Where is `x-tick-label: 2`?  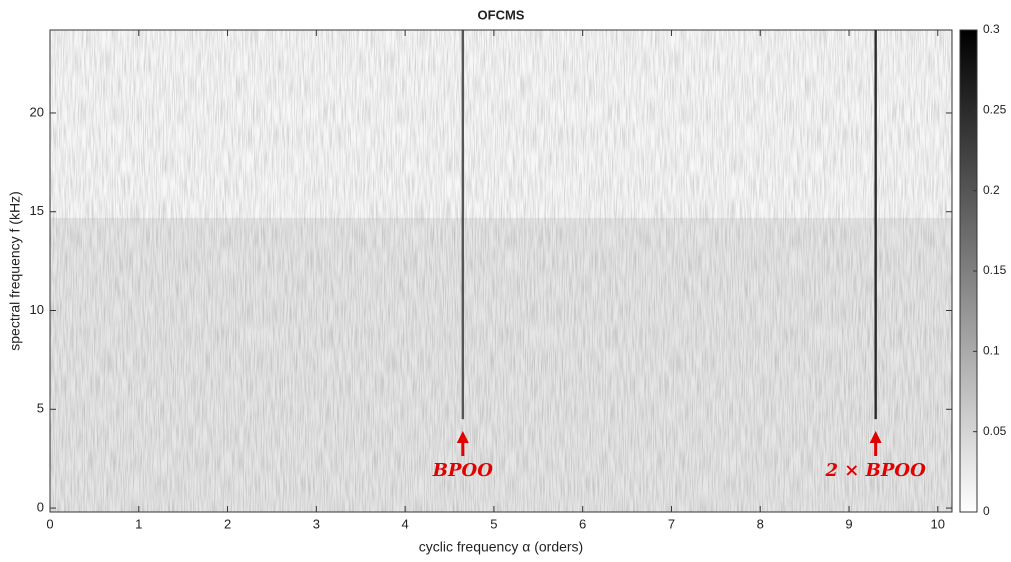 x-tick-label: 2 is located at coordinates (227, 523).